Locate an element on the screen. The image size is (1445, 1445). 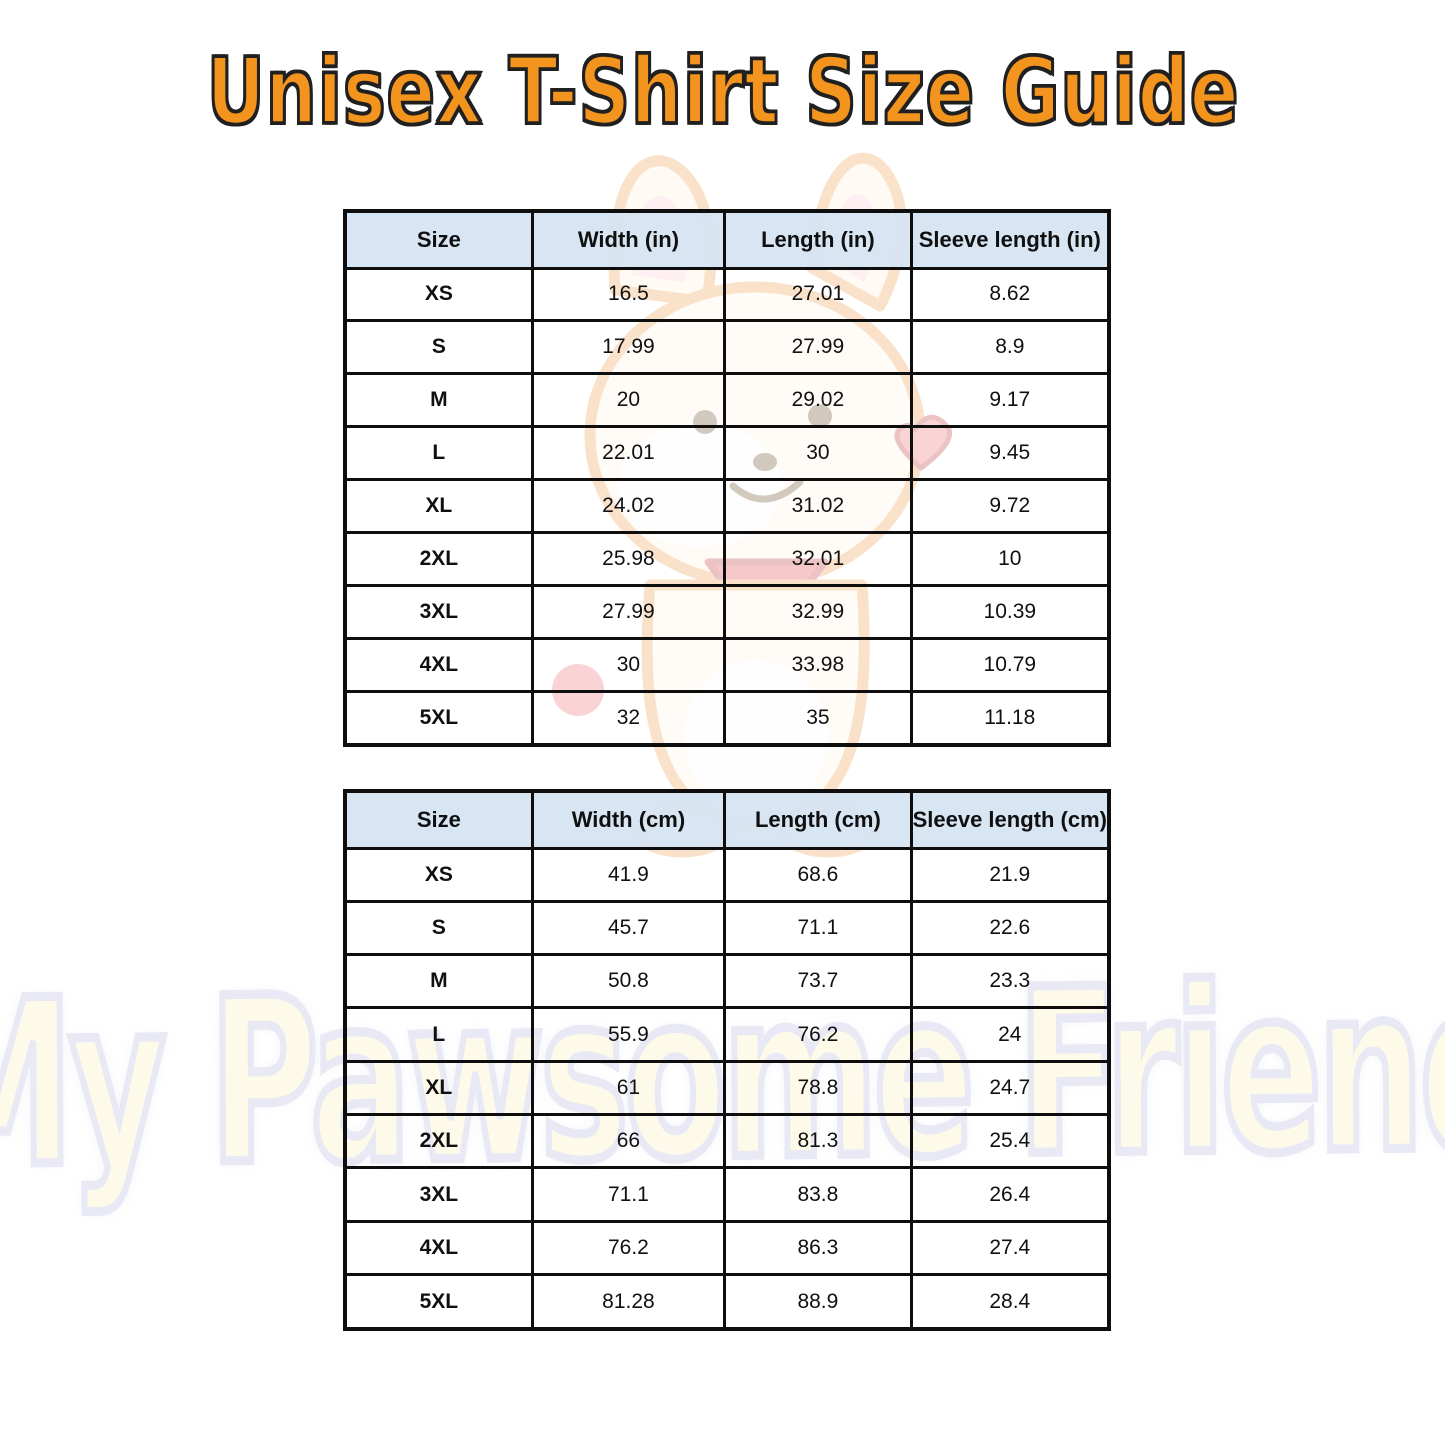
measurement-cell: 10.79 is located at coordinates (1010, 664).